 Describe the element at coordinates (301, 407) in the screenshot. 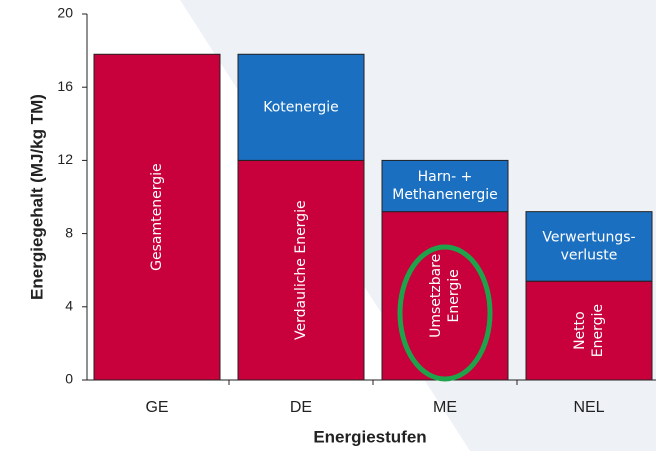

I see `x-tick-label: DE` at that location.